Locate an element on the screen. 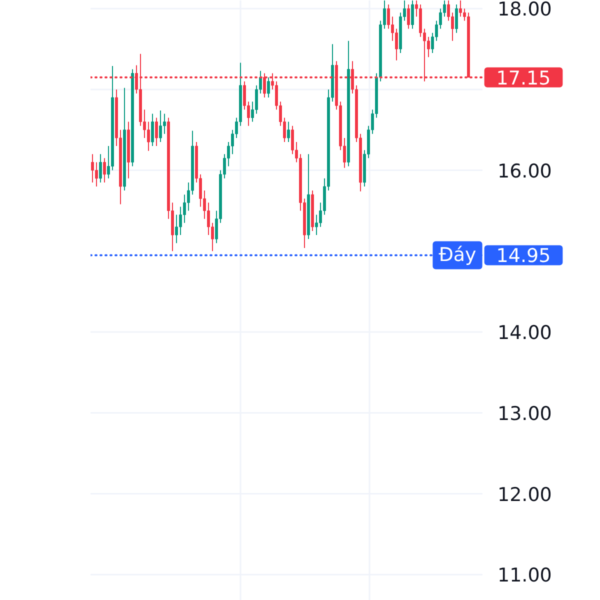 This screenshot has height=600, width=600. y-tick-label: 13.00 is located at coordinates (525, 413).